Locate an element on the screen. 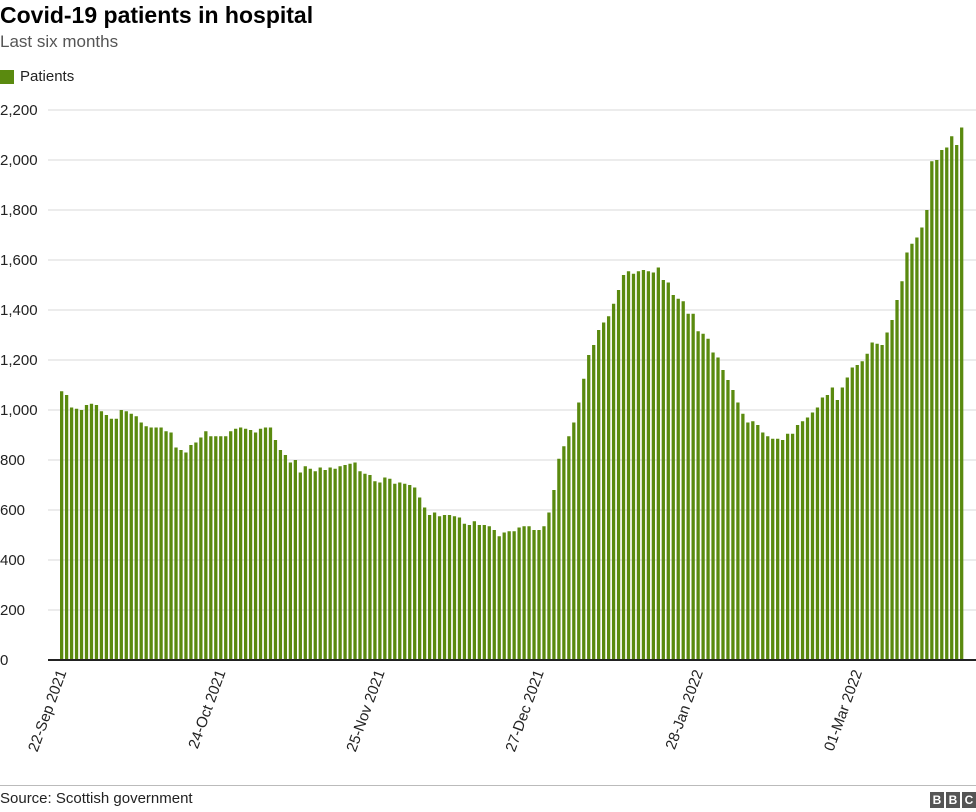  footer-divider is located at coordinates (488, 785).